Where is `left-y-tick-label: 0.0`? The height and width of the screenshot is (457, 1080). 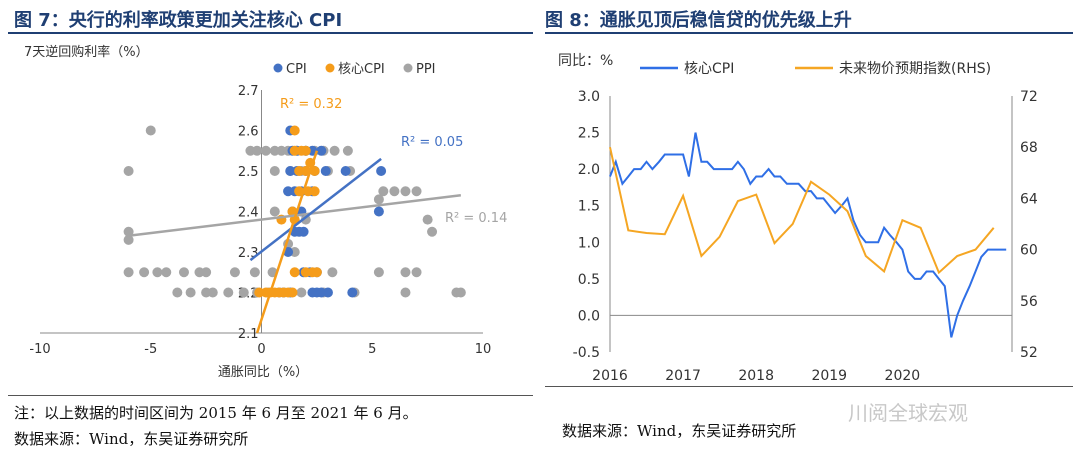
left-y-tick-label: 0.0 is located at coordinates (589, 316).